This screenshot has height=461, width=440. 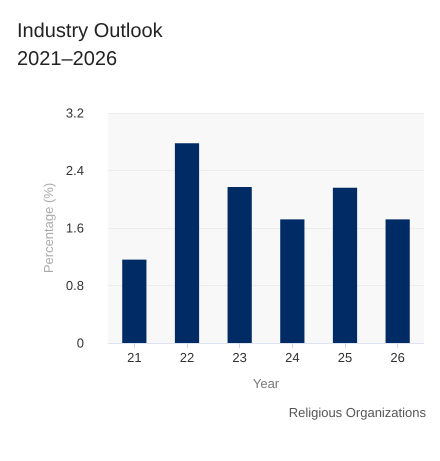 What do you see at coordinates (239, 357) in the screenshot?
I see `x-tick-label: 23` at bounding box center [239, 357].